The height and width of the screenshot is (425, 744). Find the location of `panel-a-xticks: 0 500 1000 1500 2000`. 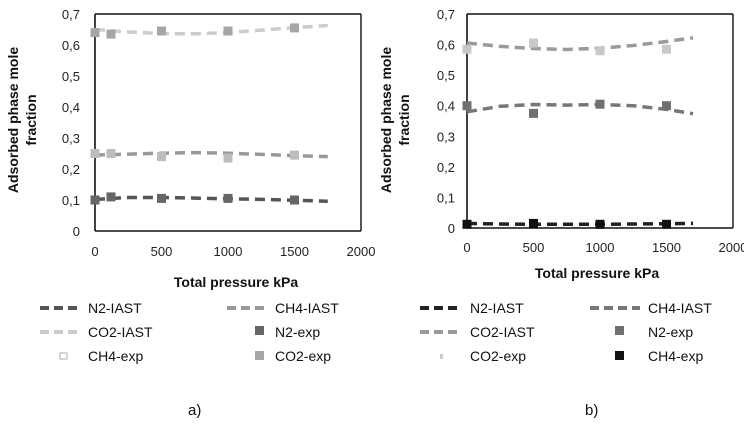

panel-a-xticks: 0 500 1000 1500 2000 is located at coordinates (233, 251).